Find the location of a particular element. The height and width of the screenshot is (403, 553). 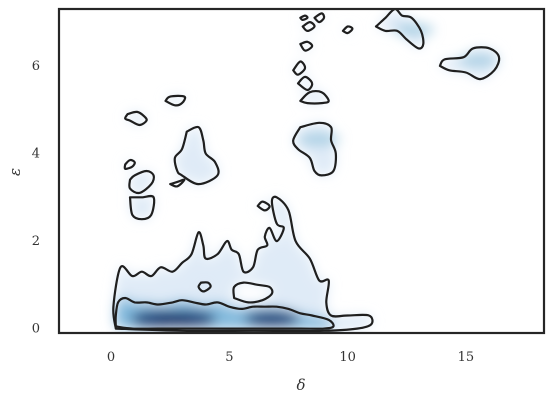

x-ticks: 0 5 10 15 is located at coordinates (290, 357).